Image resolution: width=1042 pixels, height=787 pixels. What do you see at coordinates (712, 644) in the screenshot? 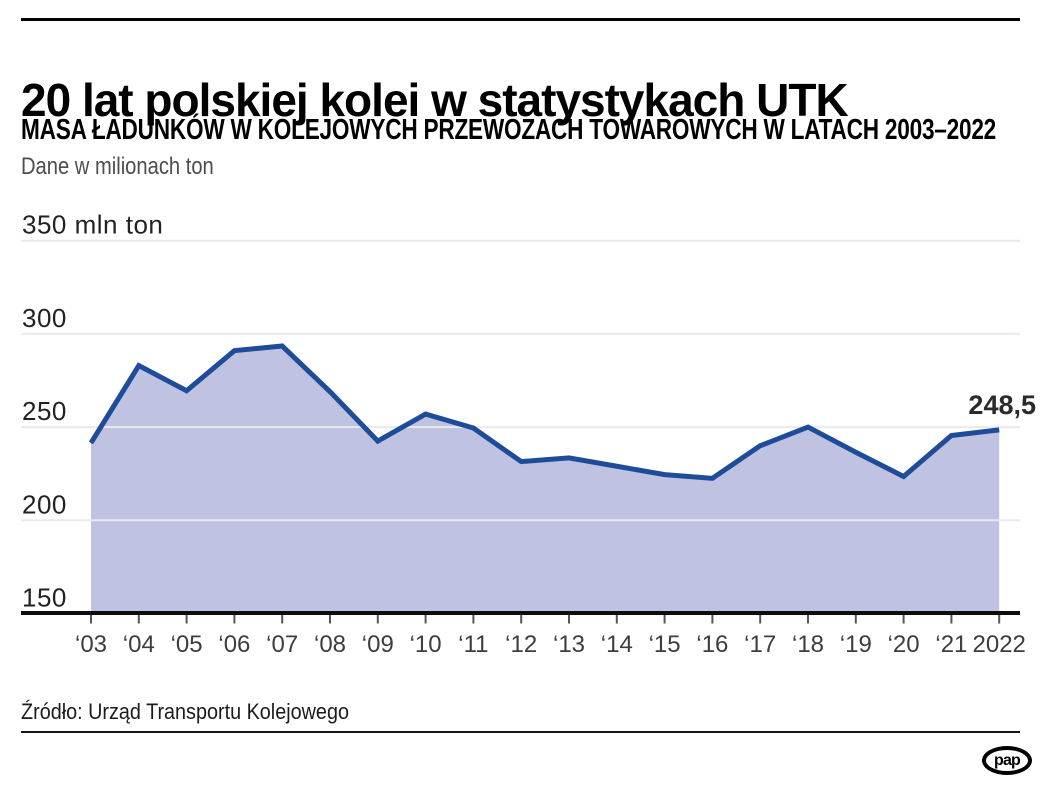
I see `x-tick-label-2016: ‘16` at bounding box center [712, 644].